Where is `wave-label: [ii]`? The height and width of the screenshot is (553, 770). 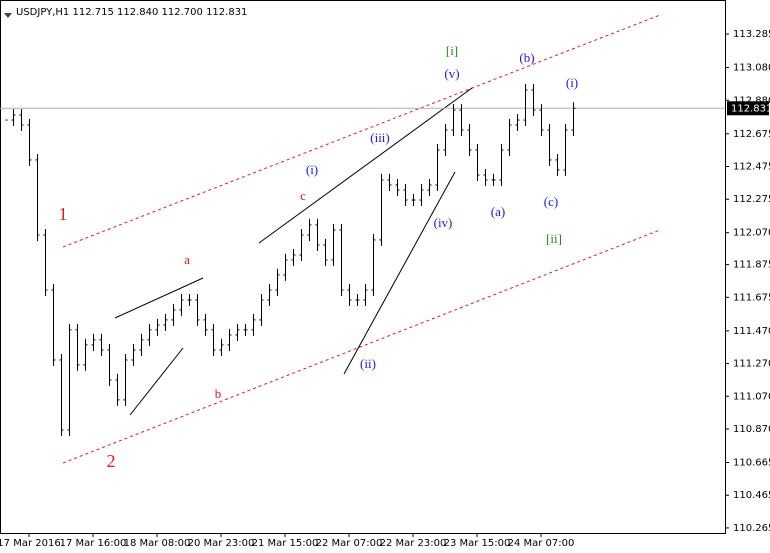 wave-label: [ii] is located at coordinates (554, 238).